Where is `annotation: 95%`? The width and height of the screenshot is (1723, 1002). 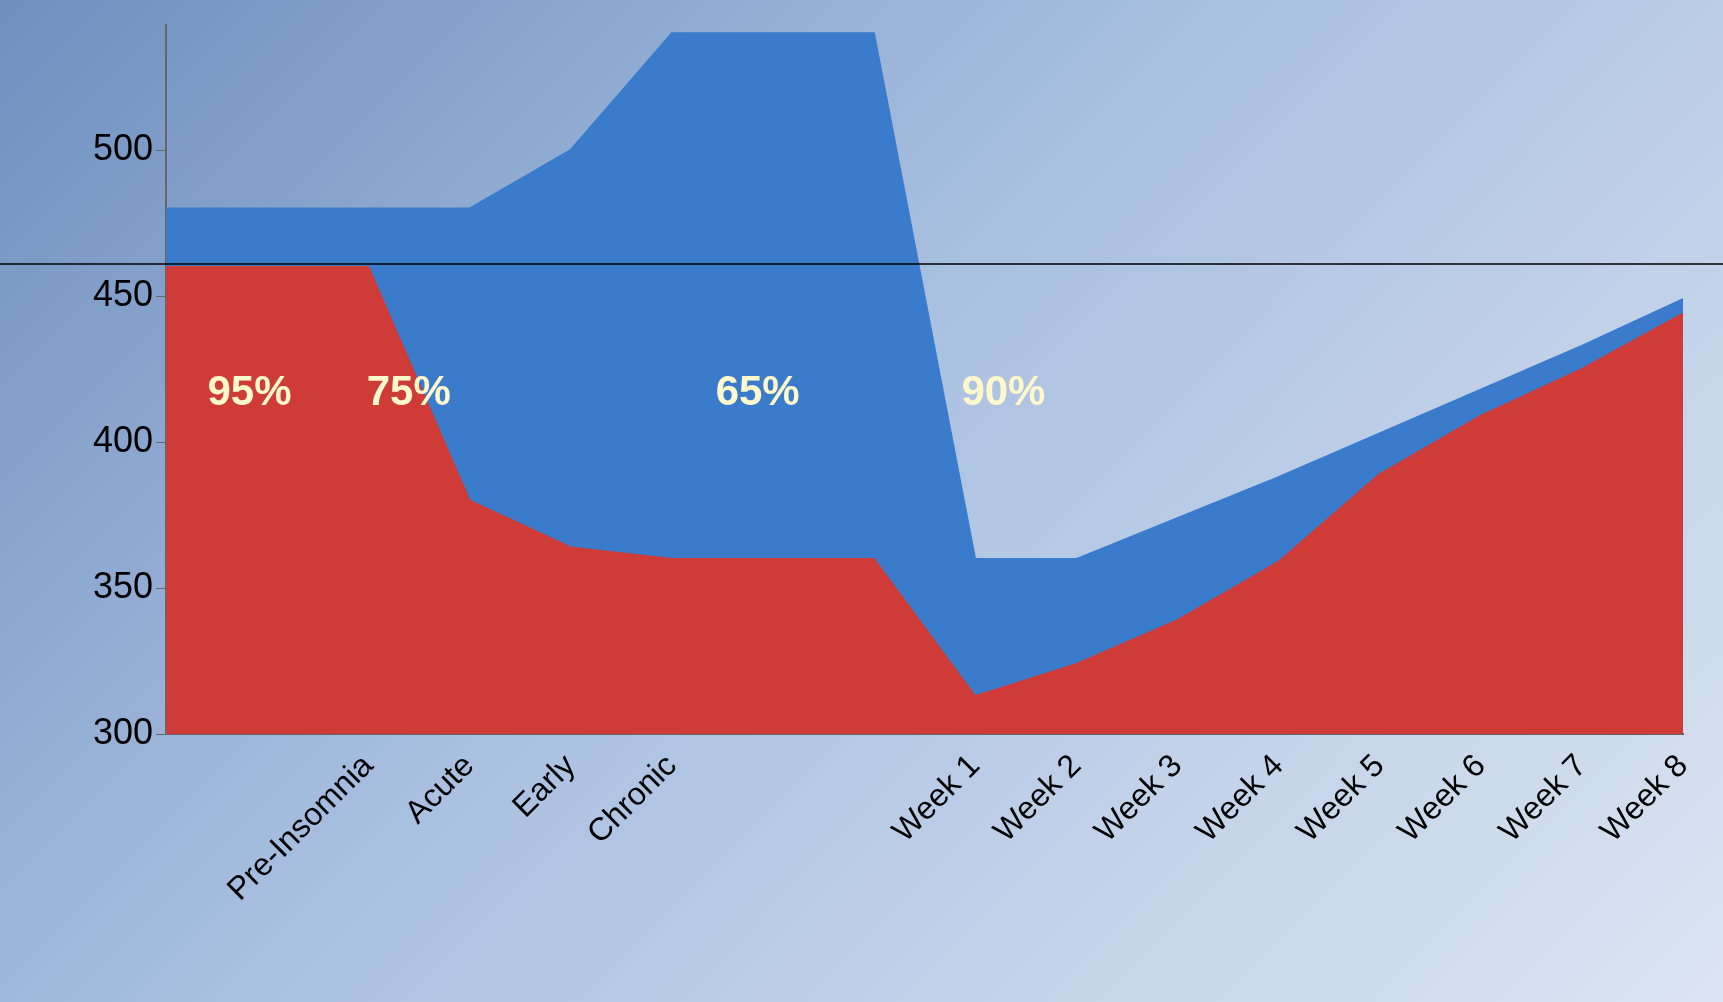 annotation: 95% is located at coordinates (249, 391).